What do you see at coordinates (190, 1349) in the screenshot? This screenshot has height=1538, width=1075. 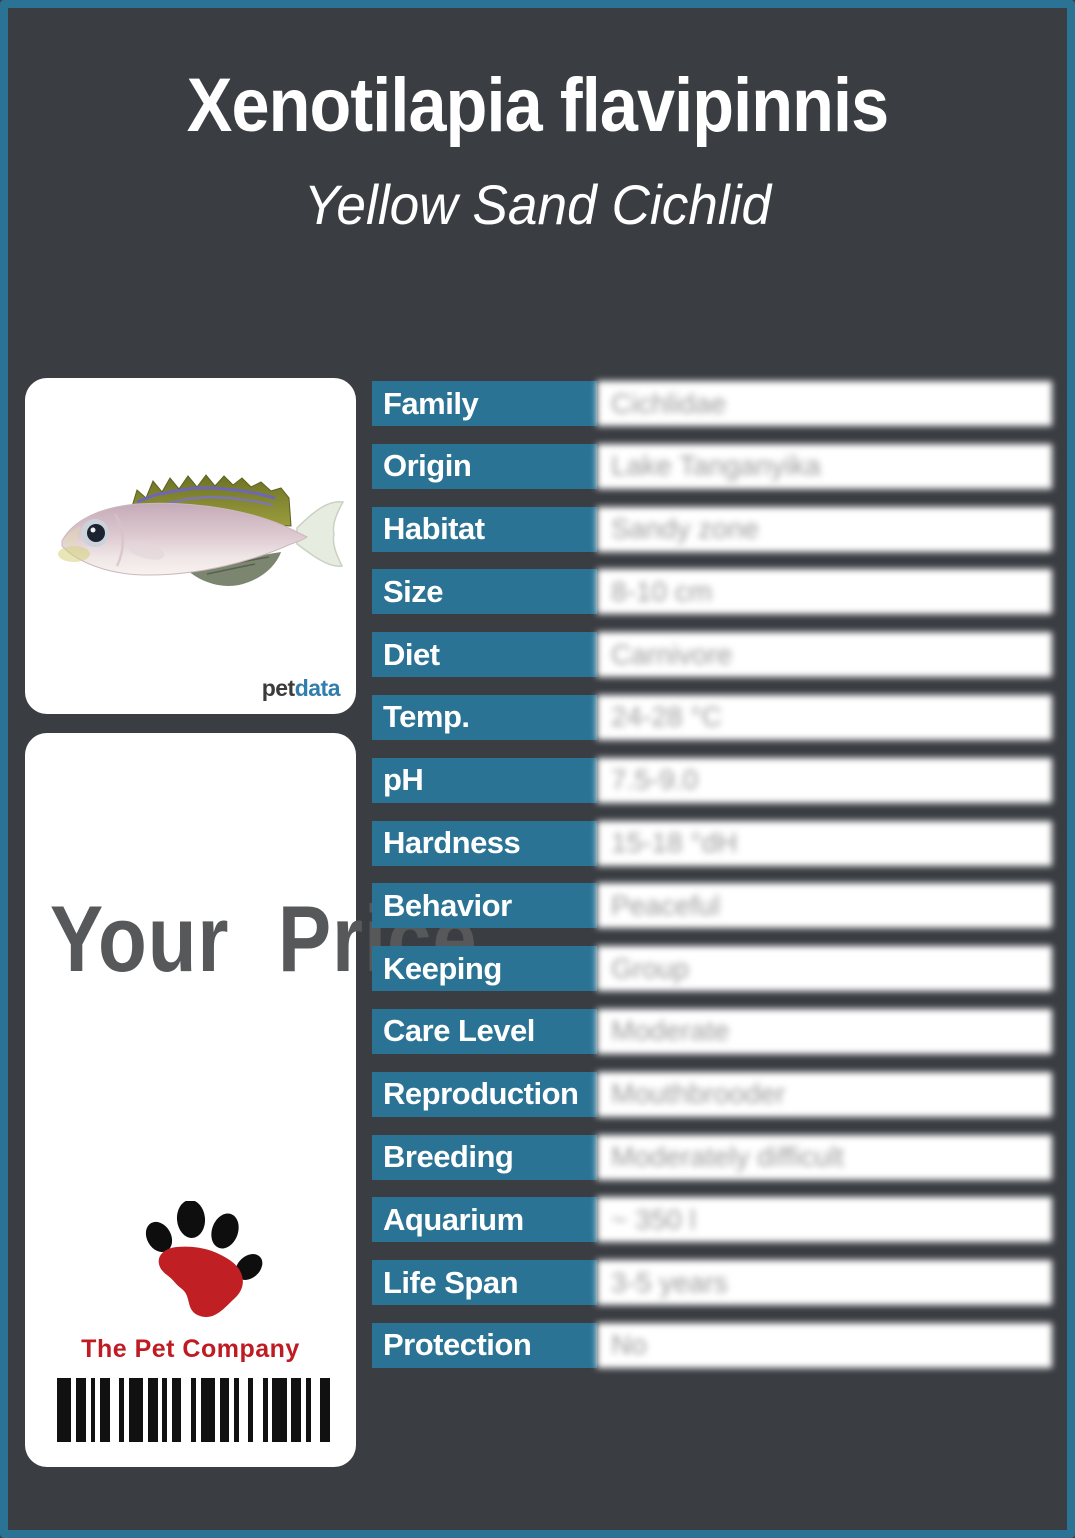 I see `company-name: The Pet Company` at bounding box center [190, 1349].